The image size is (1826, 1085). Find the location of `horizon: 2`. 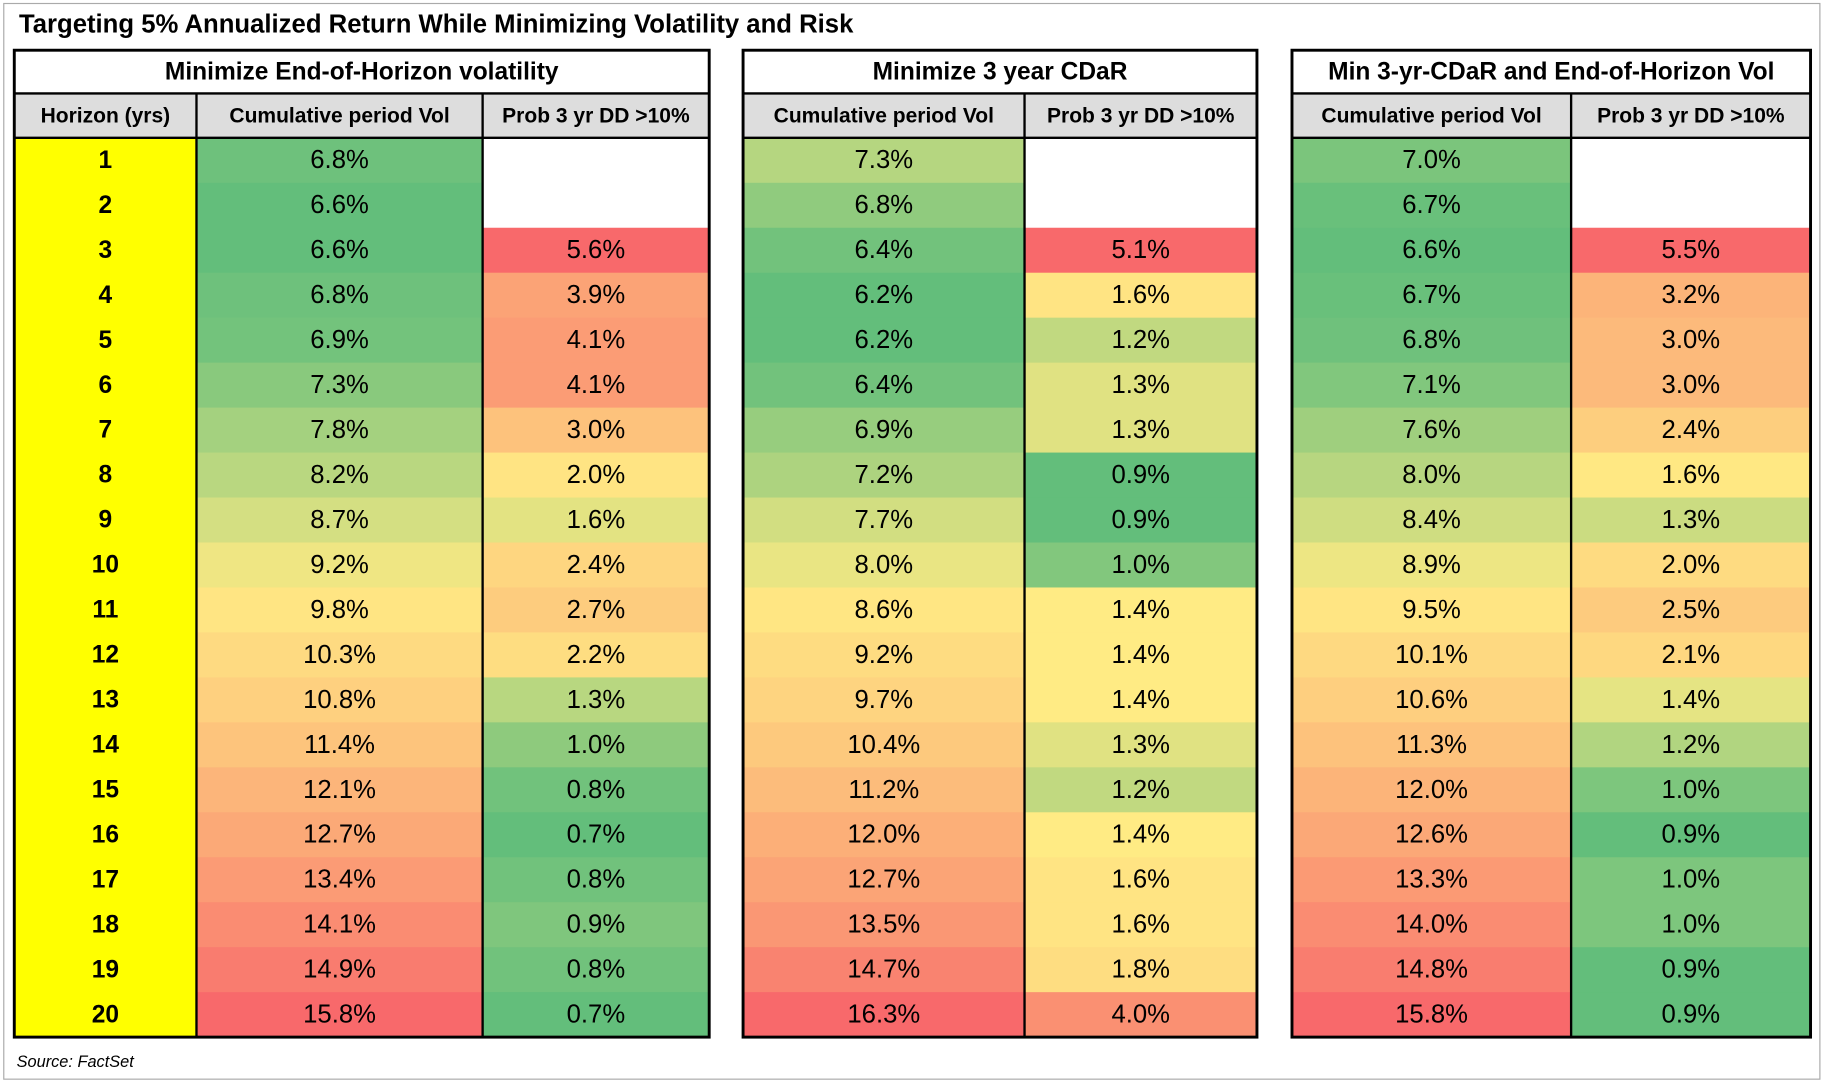

horizon: 2 is located at coordinates (106, 205).